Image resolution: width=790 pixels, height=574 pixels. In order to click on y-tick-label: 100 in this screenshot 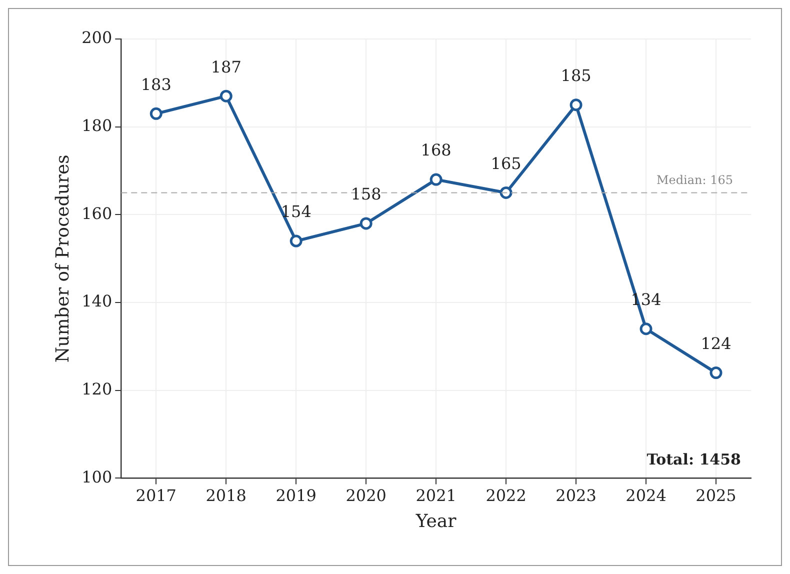, I will do `click(97, 476)`.